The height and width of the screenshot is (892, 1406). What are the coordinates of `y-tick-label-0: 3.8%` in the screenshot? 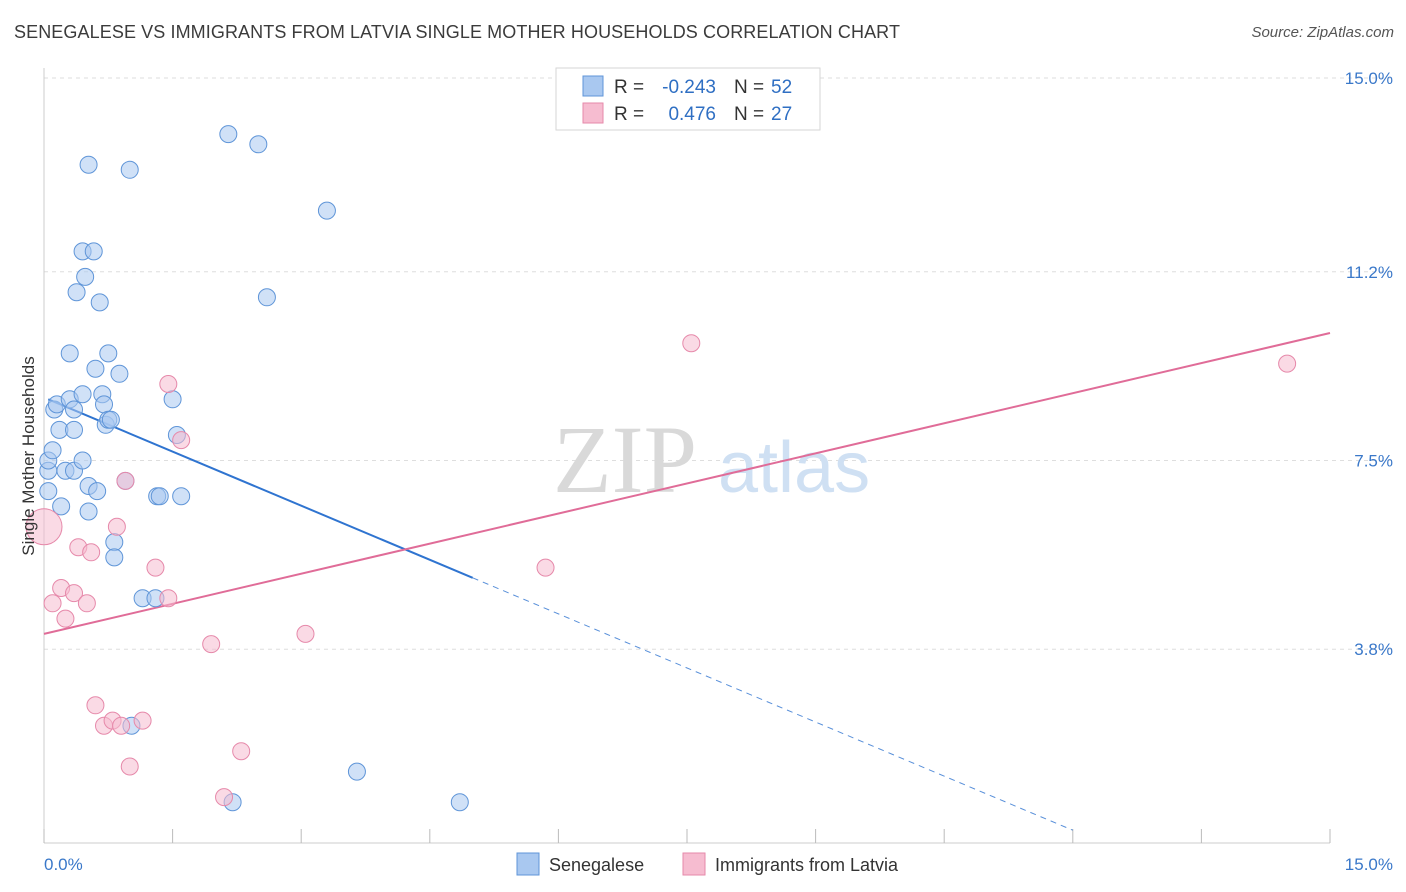 It's located at (1373, 649).